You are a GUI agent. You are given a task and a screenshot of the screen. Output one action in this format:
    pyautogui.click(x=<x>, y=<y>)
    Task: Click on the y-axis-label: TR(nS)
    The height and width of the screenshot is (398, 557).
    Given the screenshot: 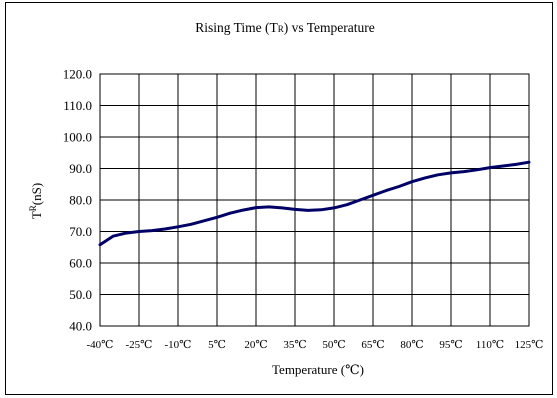 What is the action you would take?
    pyautogui.click(x=36, y=201)
    